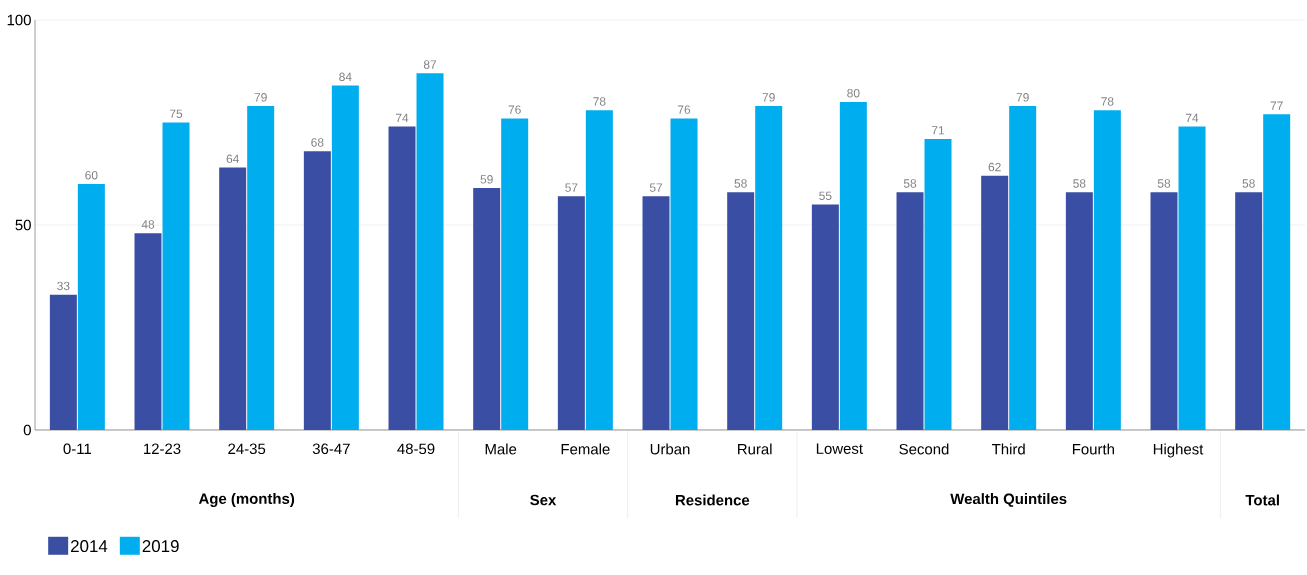 The height and width of the screenshot is (575, 1307). What do you see at coordinates (825, 195) in the screenshot?
I see `data-label: 55` at bounding box center [825, 195].